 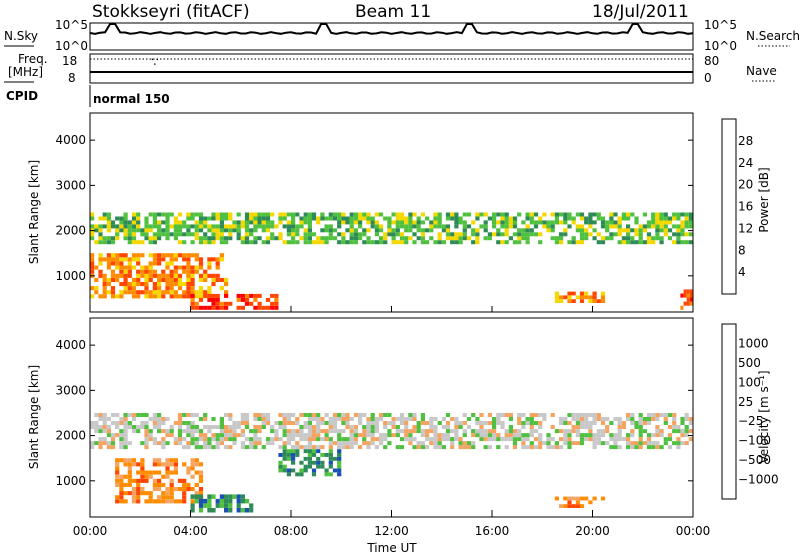 I want to click on freq-tick-low: 8, so click(x=72, y=78).